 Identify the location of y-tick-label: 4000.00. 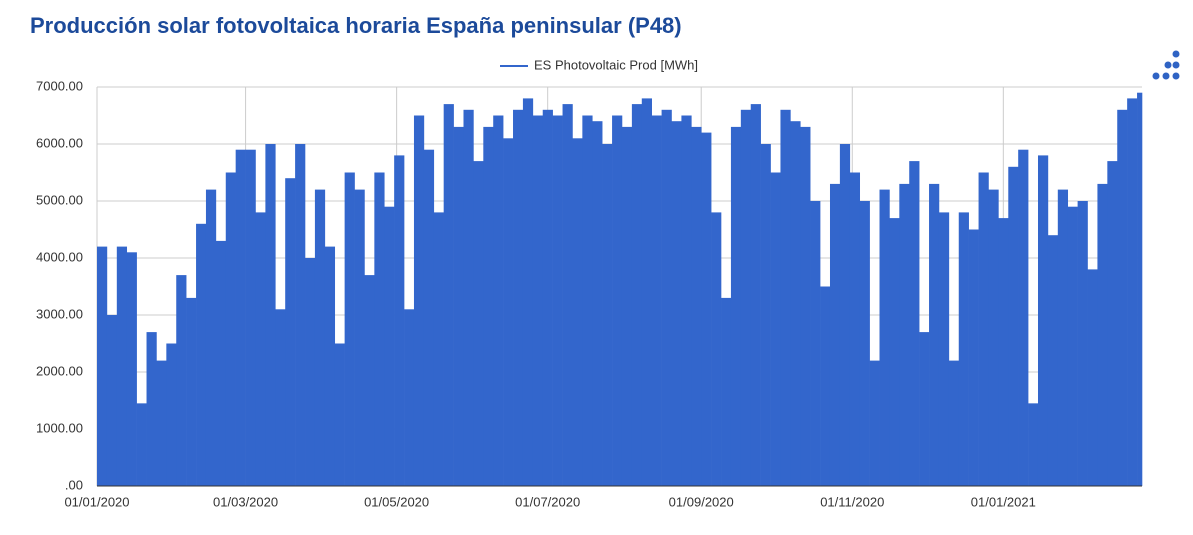
(59, 256).